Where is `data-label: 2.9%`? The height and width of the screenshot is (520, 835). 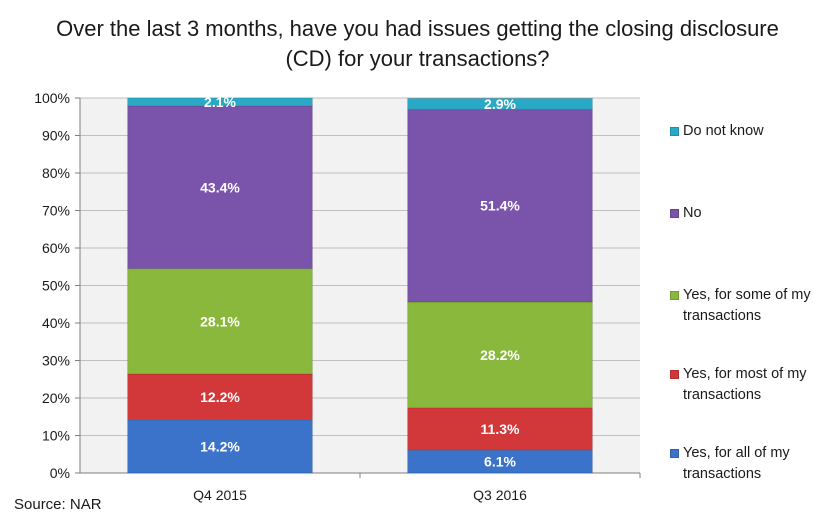
data-label: 2.9% is located at coordinates (500, 104).